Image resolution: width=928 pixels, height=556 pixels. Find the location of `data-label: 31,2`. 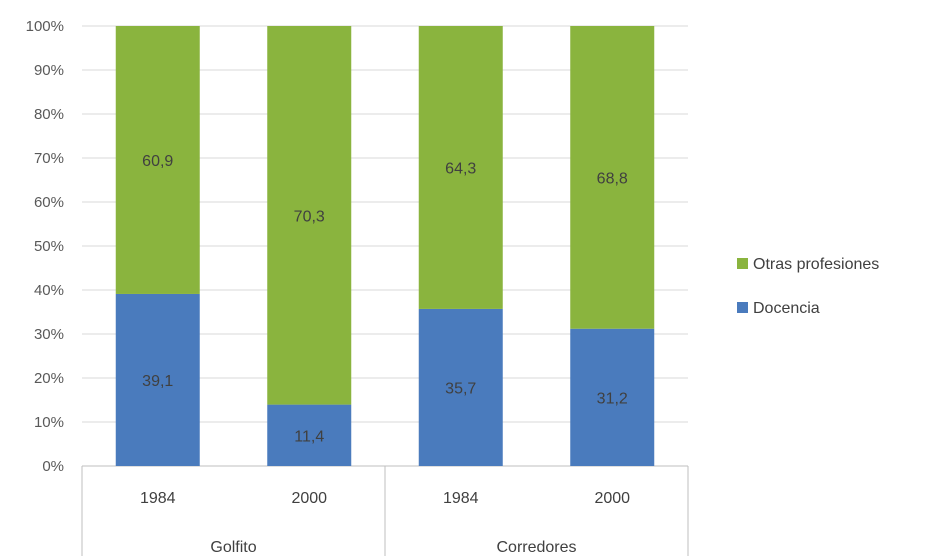

data-label: 31,2 is located at coordinates (612, 398).